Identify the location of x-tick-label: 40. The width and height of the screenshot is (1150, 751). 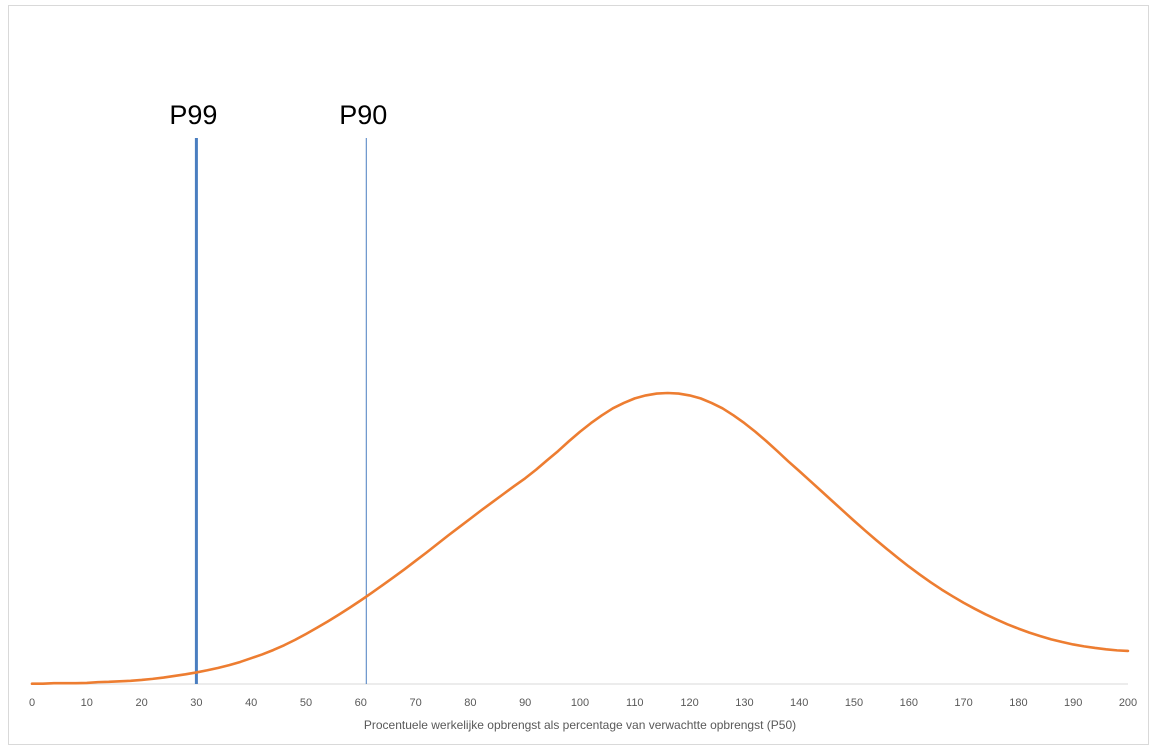
(251, 703).